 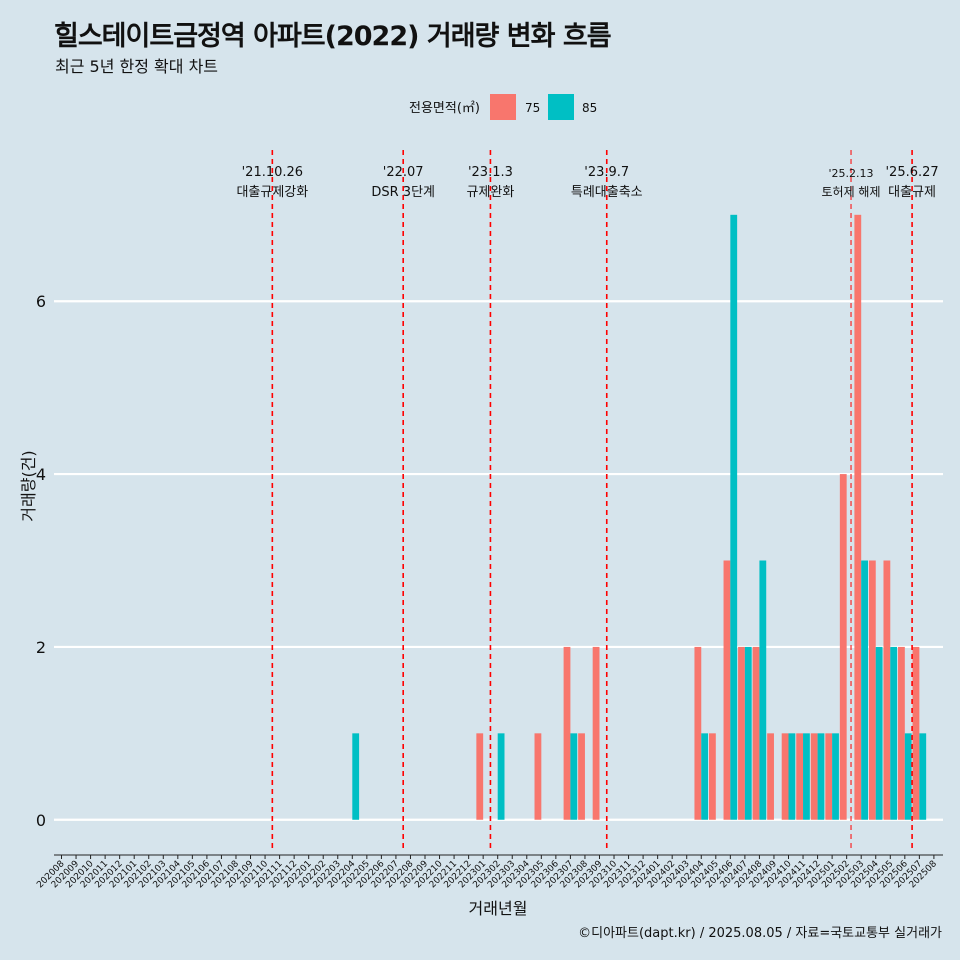 I want to click on event-date-label: '25.6.27, so click(x=911, y=172).